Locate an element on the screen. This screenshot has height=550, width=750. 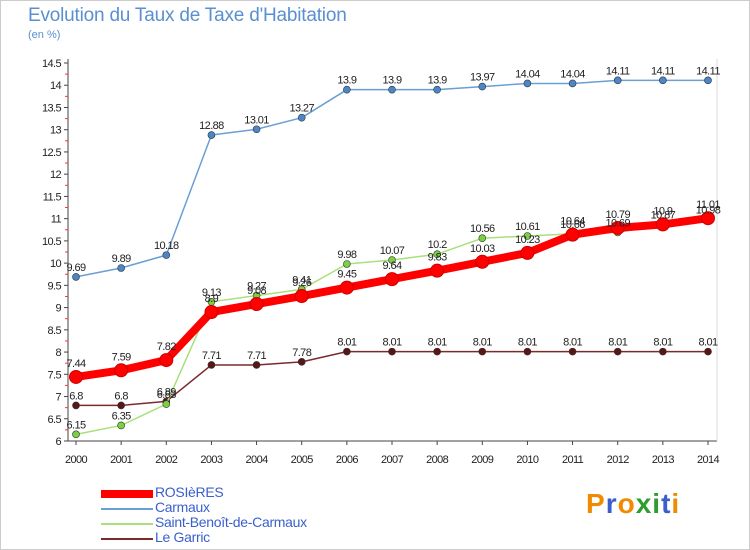
data-label-carmaux: 10.18 is located at coordinates (166, 246).